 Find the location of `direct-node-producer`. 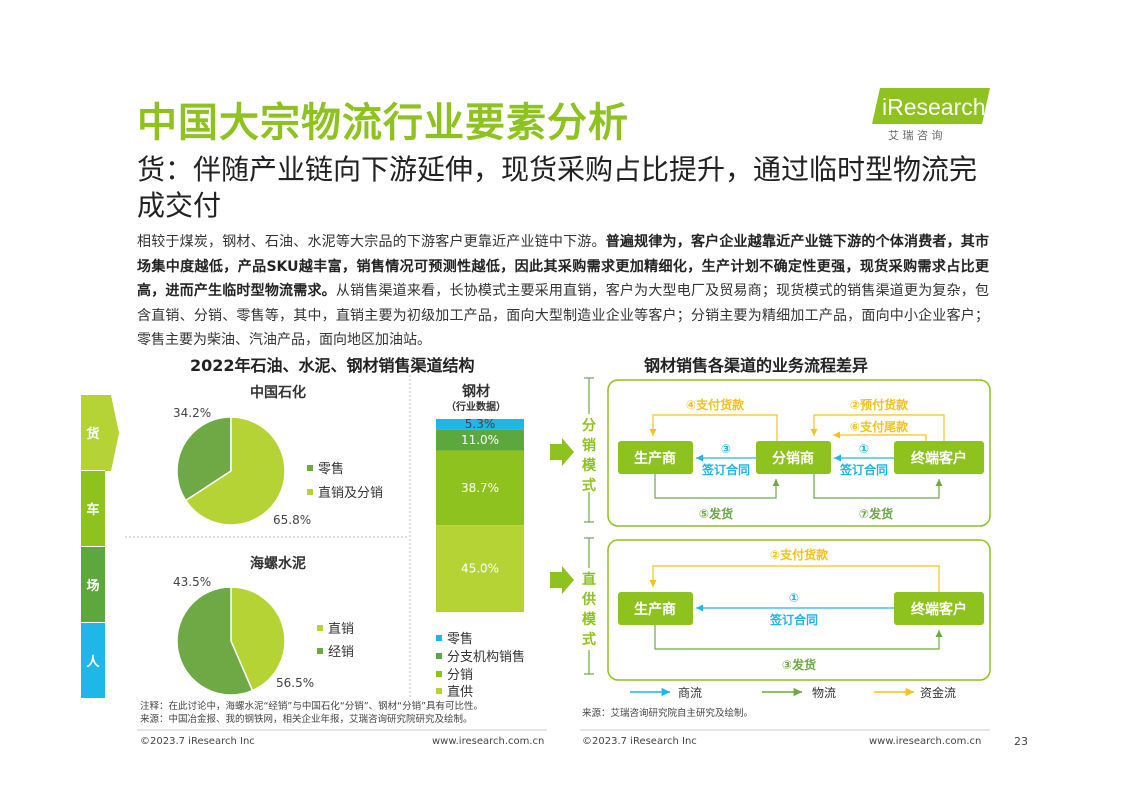

direct-node-producer is located at coordinates (655, 608).